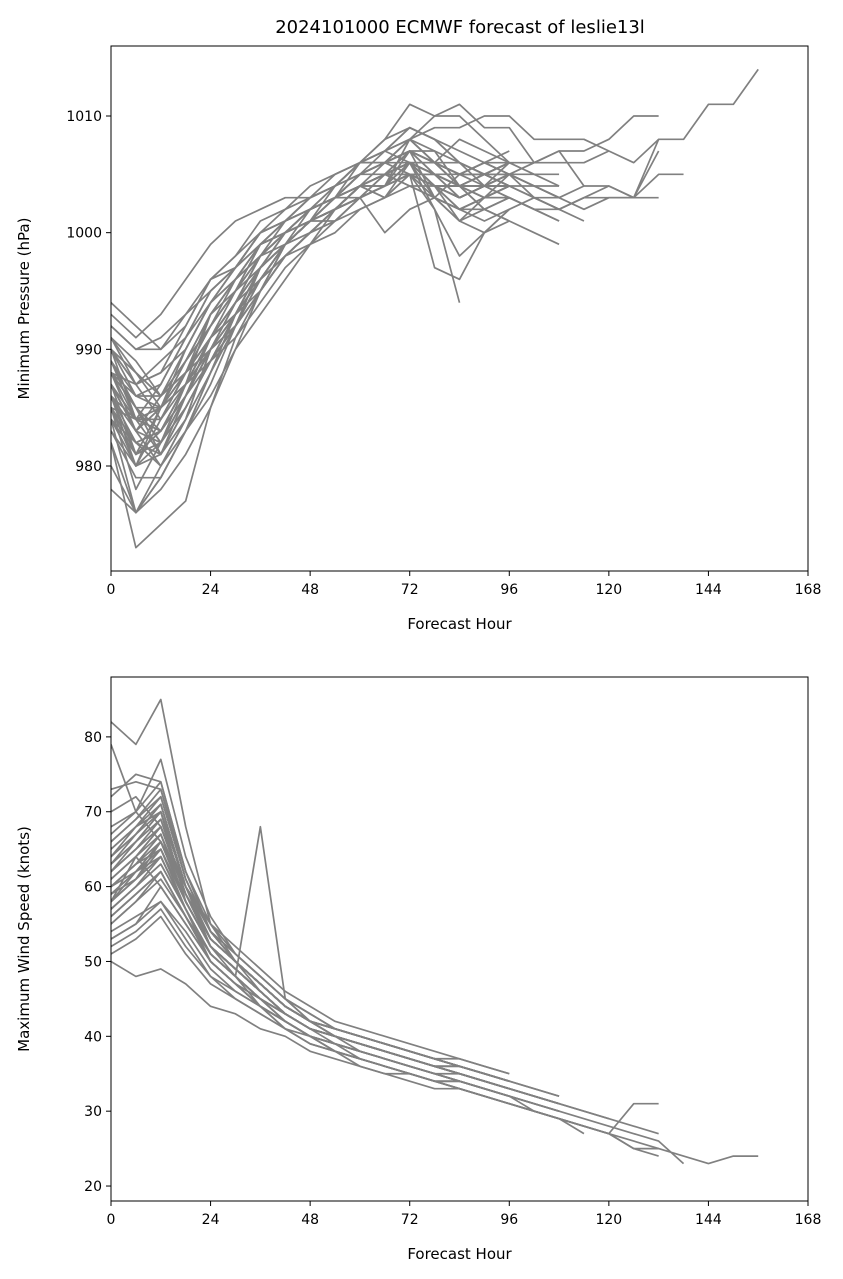 This screenshot has width=843, height=1279. What do you see at coordinates (84, 234) in the screenshot?
I see `pressure-y-tick-label: 1000` at bounding box center [84, 234].